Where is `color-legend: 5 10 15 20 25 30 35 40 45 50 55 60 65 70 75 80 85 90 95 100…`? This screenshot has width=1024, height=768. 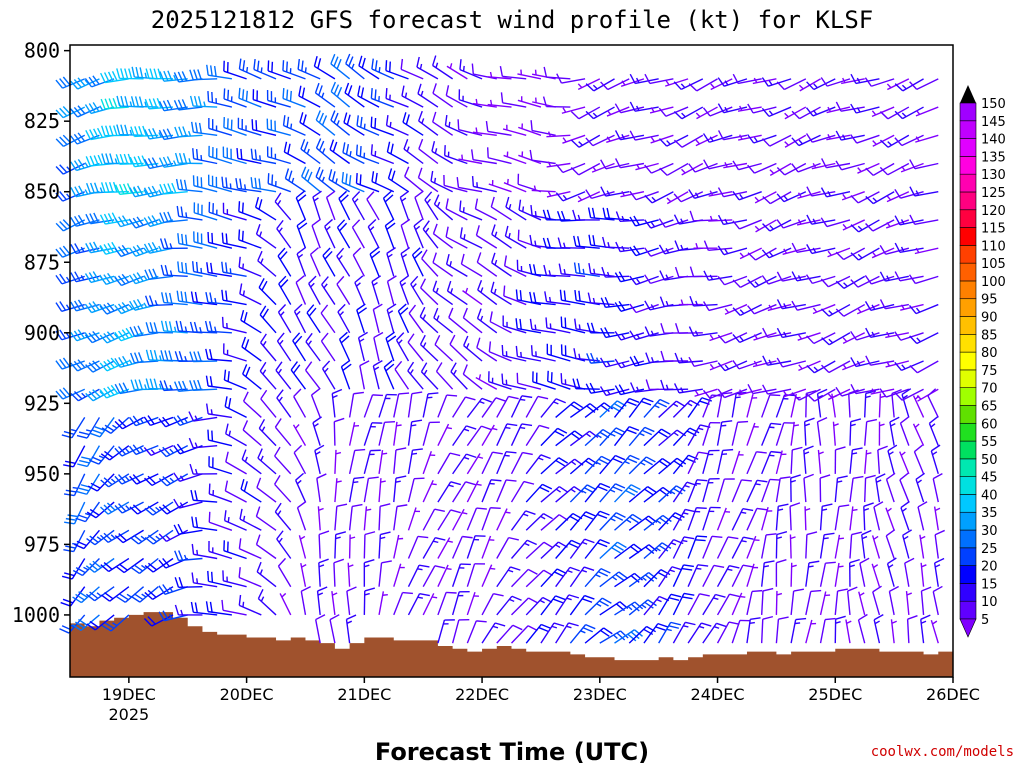 color-legend: 5 10 15 20 25 30 35 40 45 50 55 60 65 70 75 80 85 90 95 100… is located at coordinates (982, 361).